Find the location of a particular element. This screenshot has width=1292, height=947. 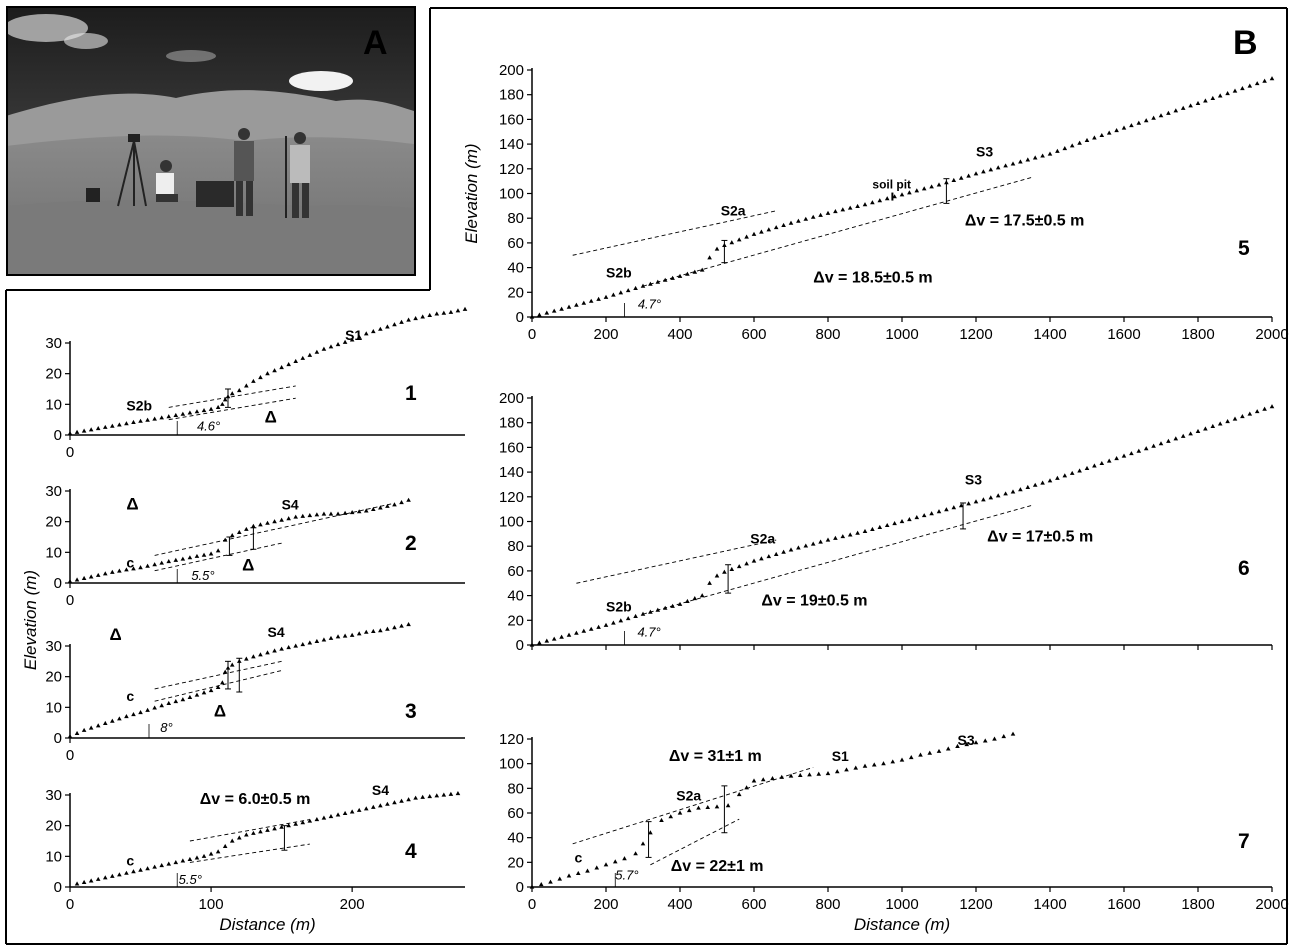

annotation-1: S1 is located at coordinates (353, 335).